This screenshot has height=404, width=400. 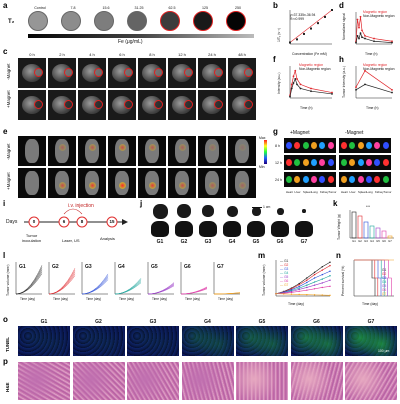 What do you see at coordinates (284, 261) in the screenshot?
I see `legend-entry: — G1` at bounding box center [284, 261].